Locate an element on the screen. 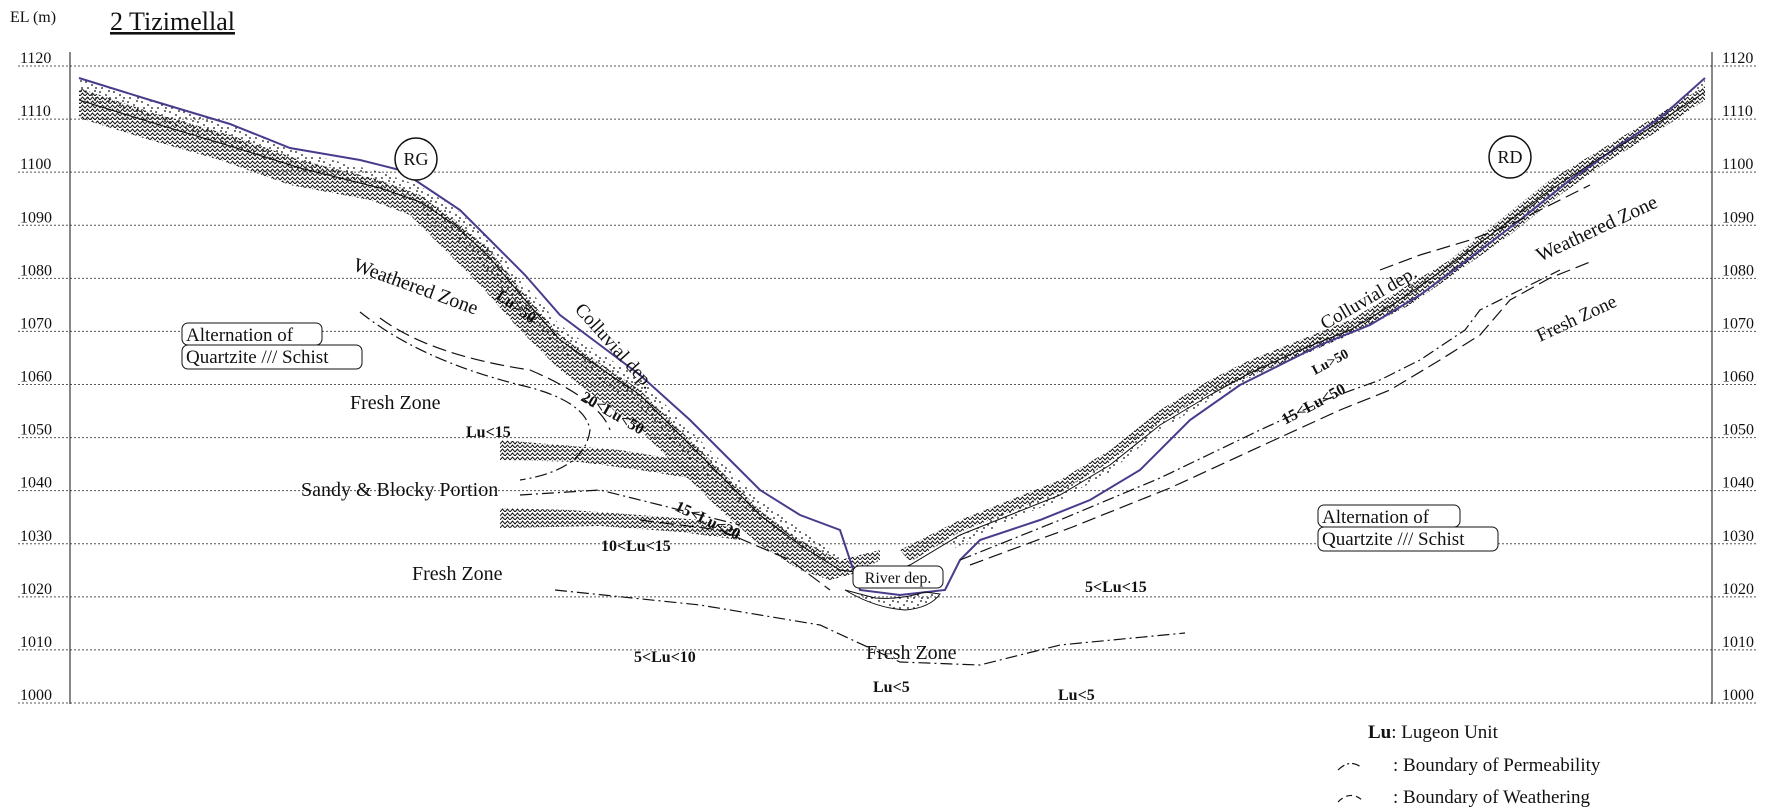  alternation-label-right-line2: Quartzite /// Schist is located at coordinates (1393, 539).